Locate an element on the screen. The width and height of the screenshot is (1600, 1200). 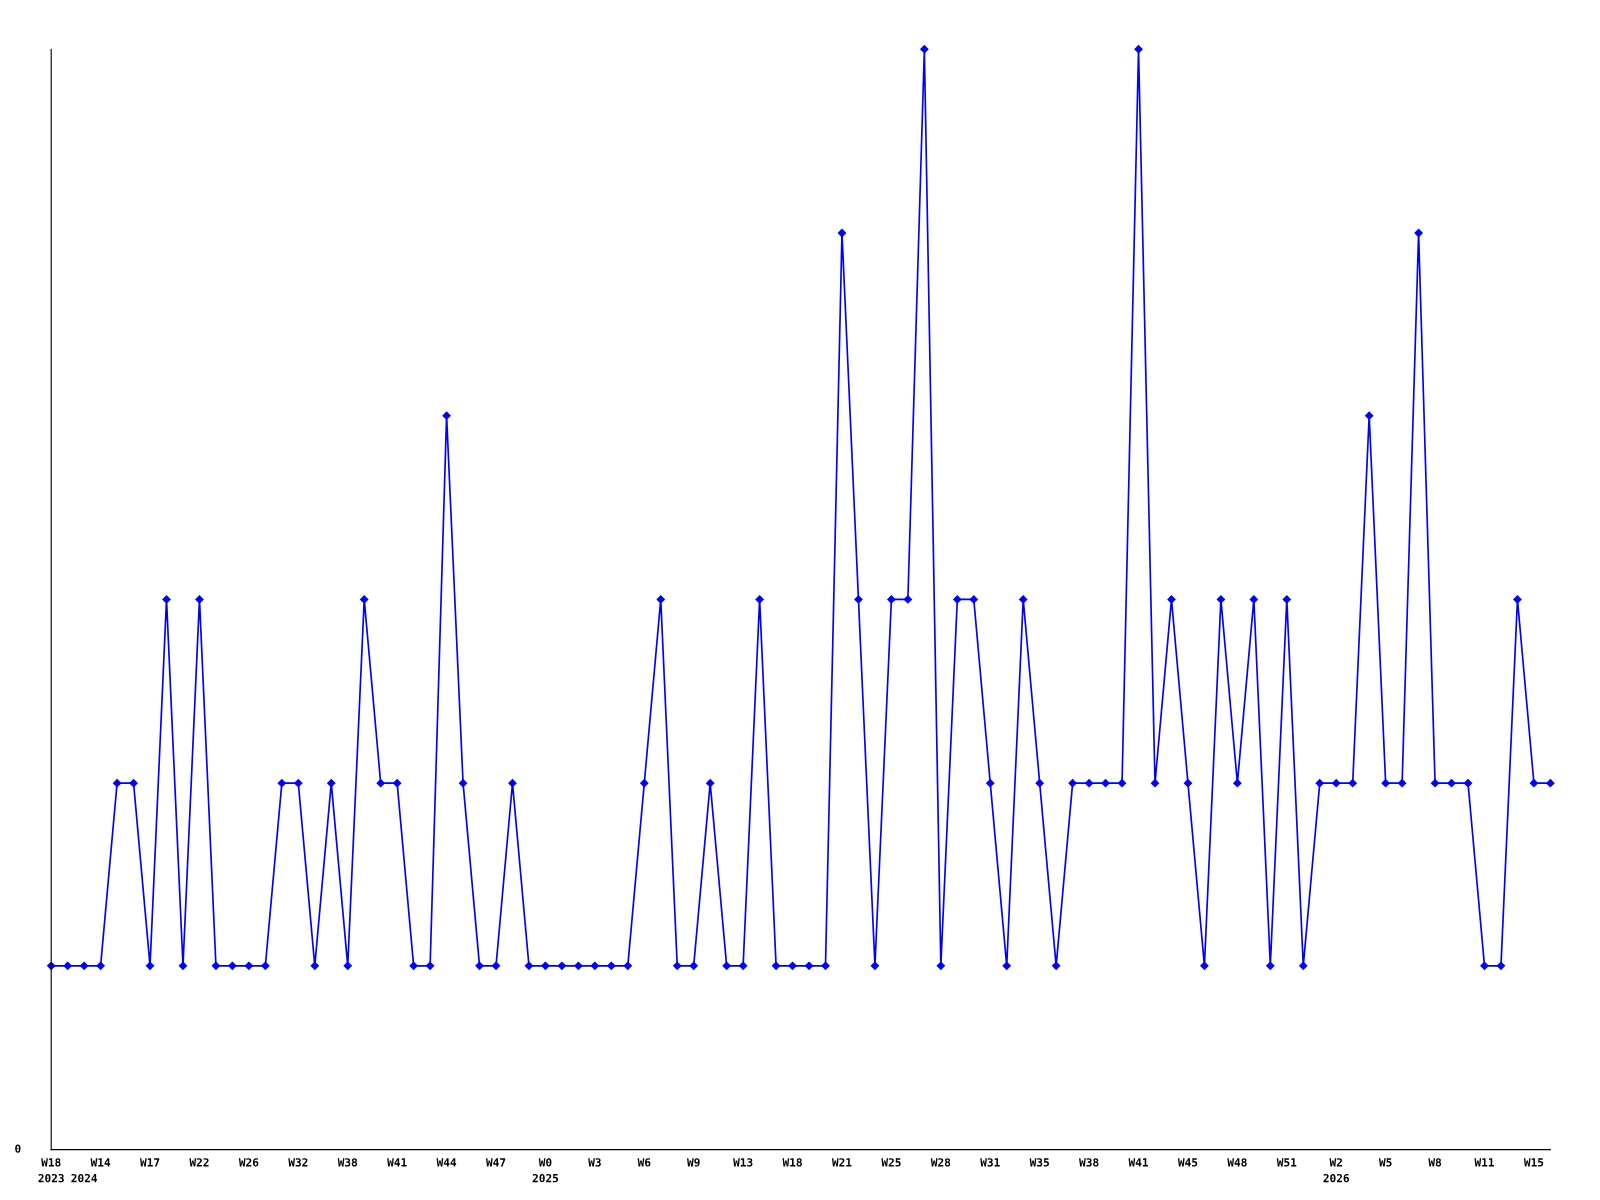
x-tick-label: W47 is located at coordinates (495, 1162).